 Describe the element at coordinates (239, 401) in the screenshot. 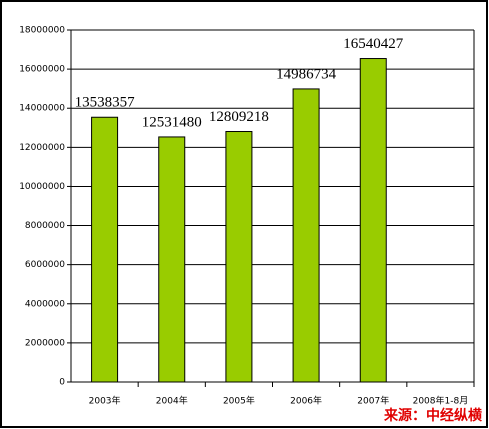

I see `x-tick-label: 2005年` at that location.